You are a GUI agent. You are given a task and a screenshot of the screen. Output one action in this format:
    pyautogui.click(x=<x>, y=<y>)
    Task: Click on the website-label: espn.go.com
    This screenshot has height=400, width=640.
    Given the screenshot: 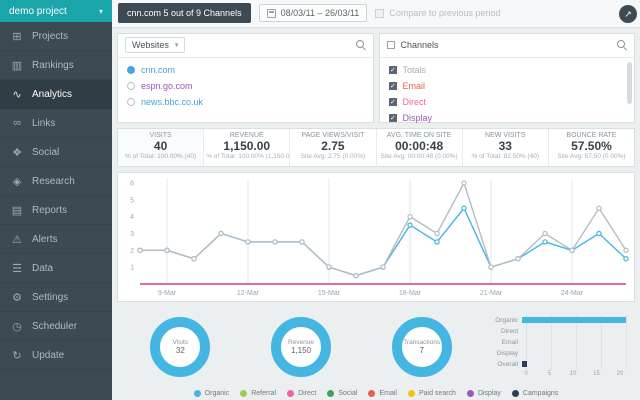 What is the action you would take?
    pyautogui.click(x=167, y=85)
    